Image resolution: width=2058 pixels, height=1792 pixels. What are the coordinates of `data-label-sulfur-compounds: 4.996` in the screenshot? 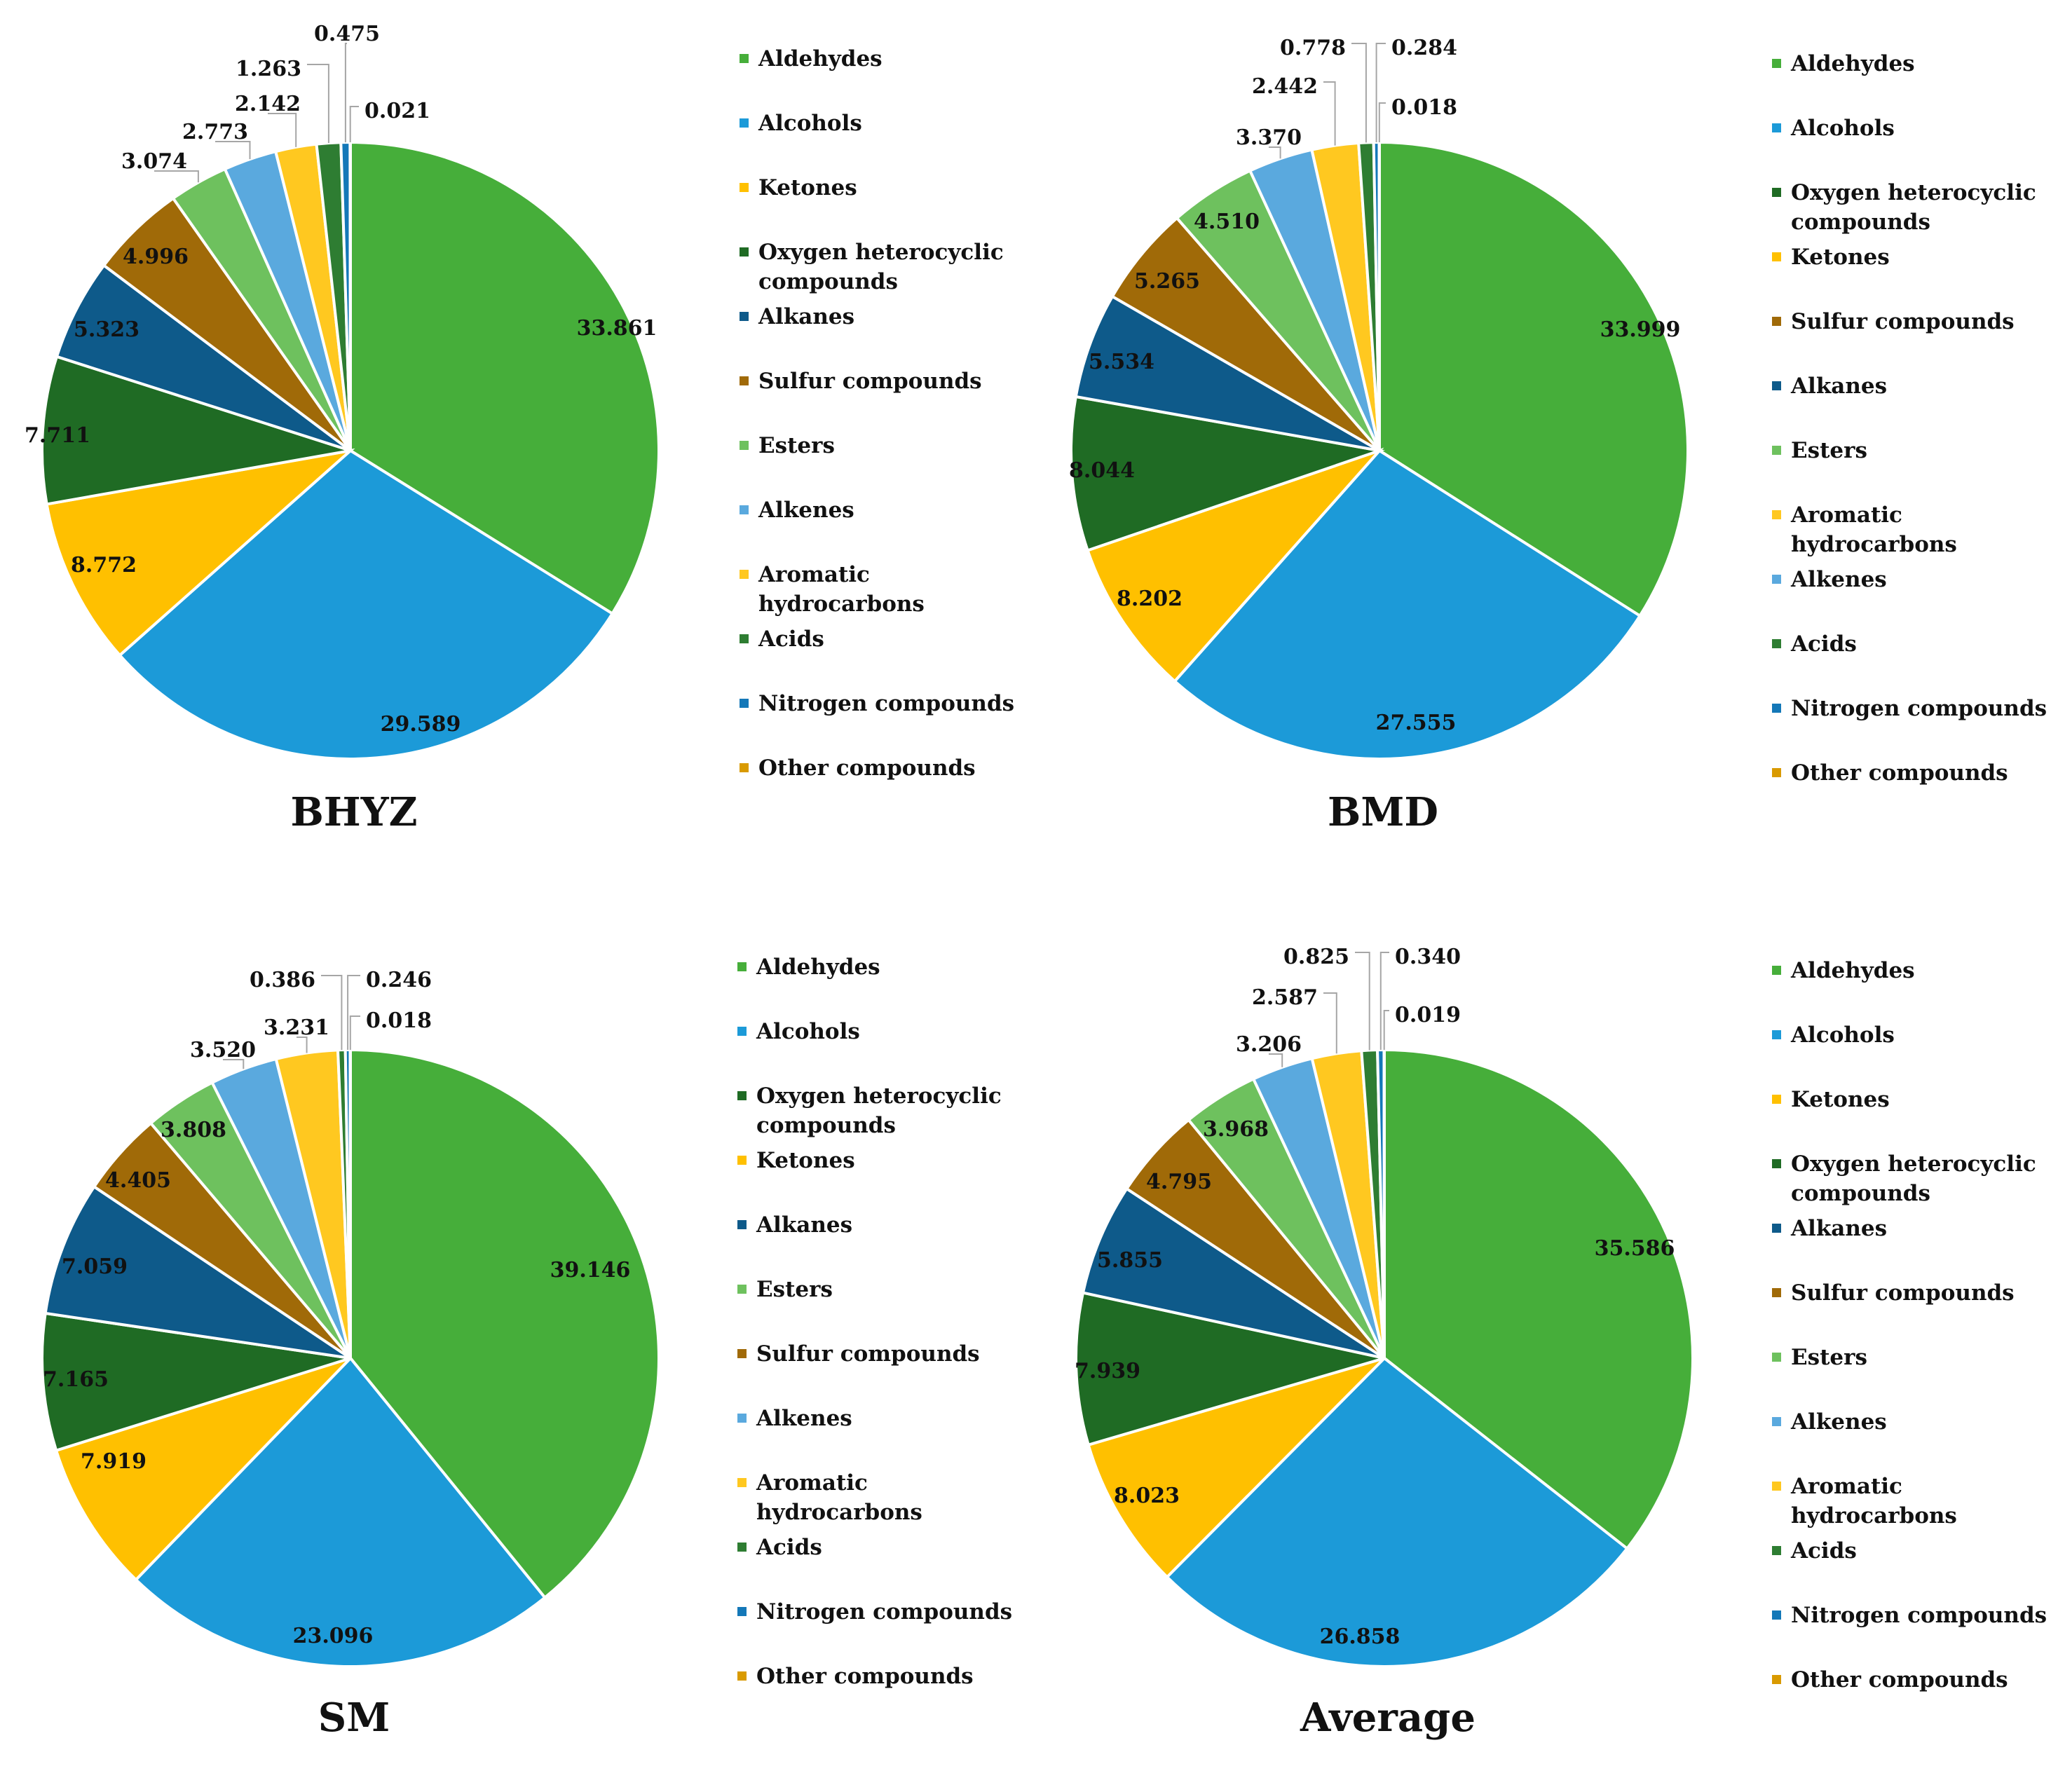 It's located at (156, 257).